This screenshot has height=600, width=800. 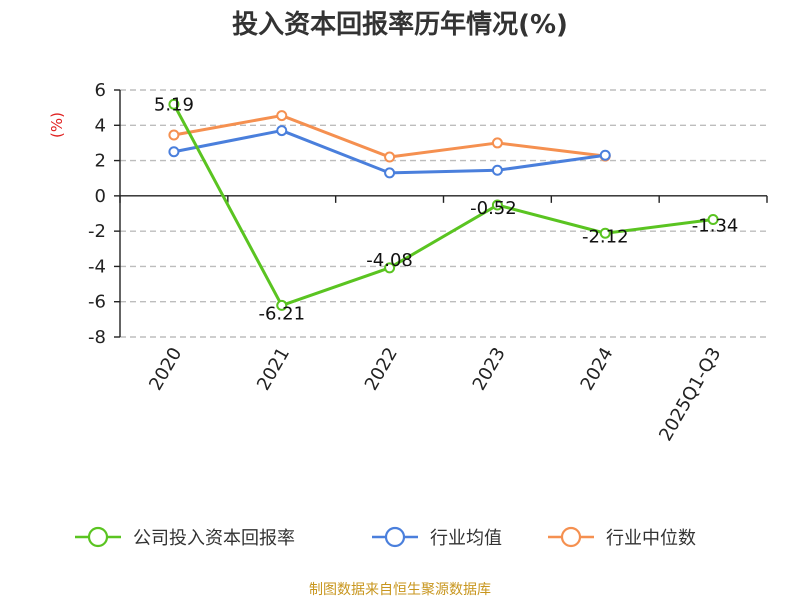 What do you see at coordinates (651, 538) in the screenshot?
I see `legend-label: 行业中位数` at bounding box center [651, 538].